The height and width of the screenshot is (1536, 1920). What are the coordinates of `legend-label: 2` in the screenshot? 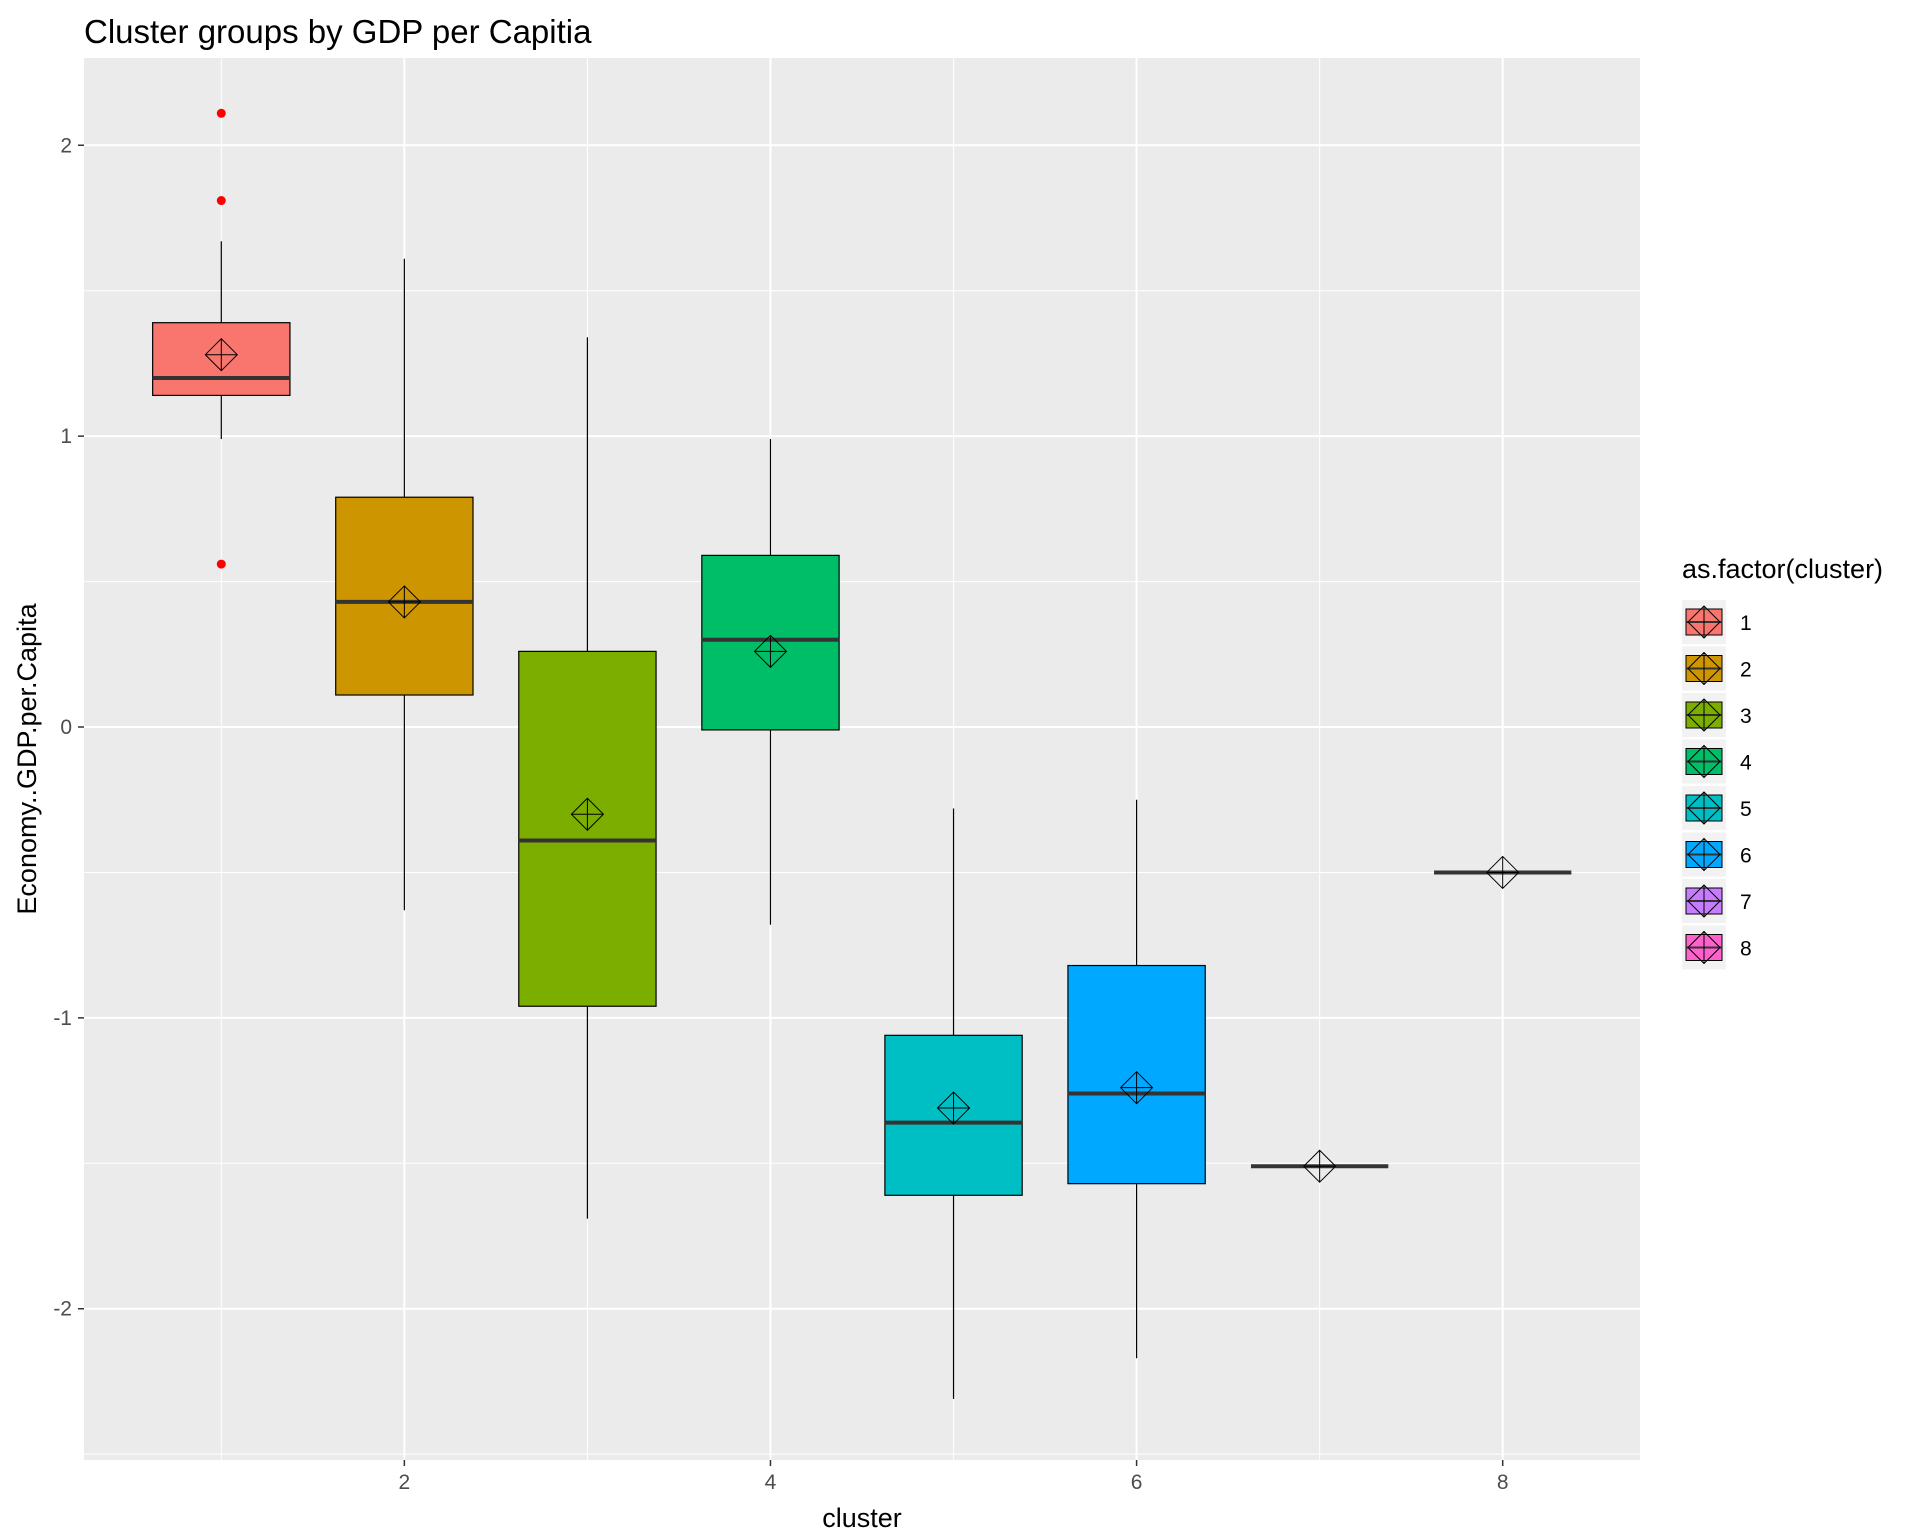 It's located at (1746, 670).